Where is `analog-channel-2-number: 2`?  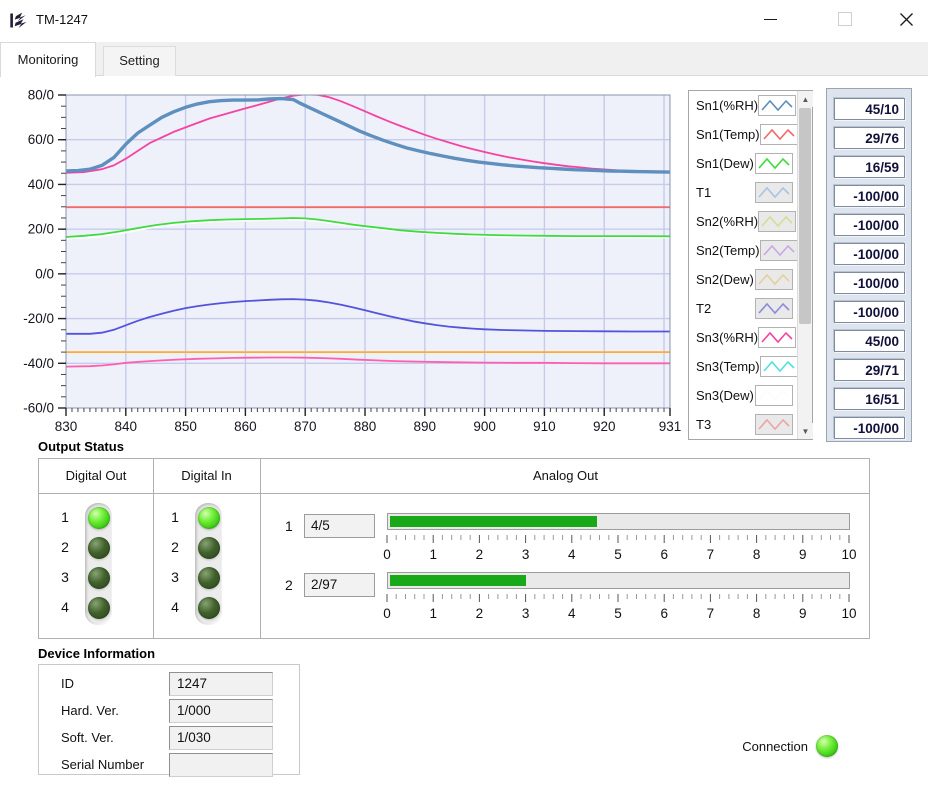 analog-channel-2-number: 2 is located at coordinates (289, 585).